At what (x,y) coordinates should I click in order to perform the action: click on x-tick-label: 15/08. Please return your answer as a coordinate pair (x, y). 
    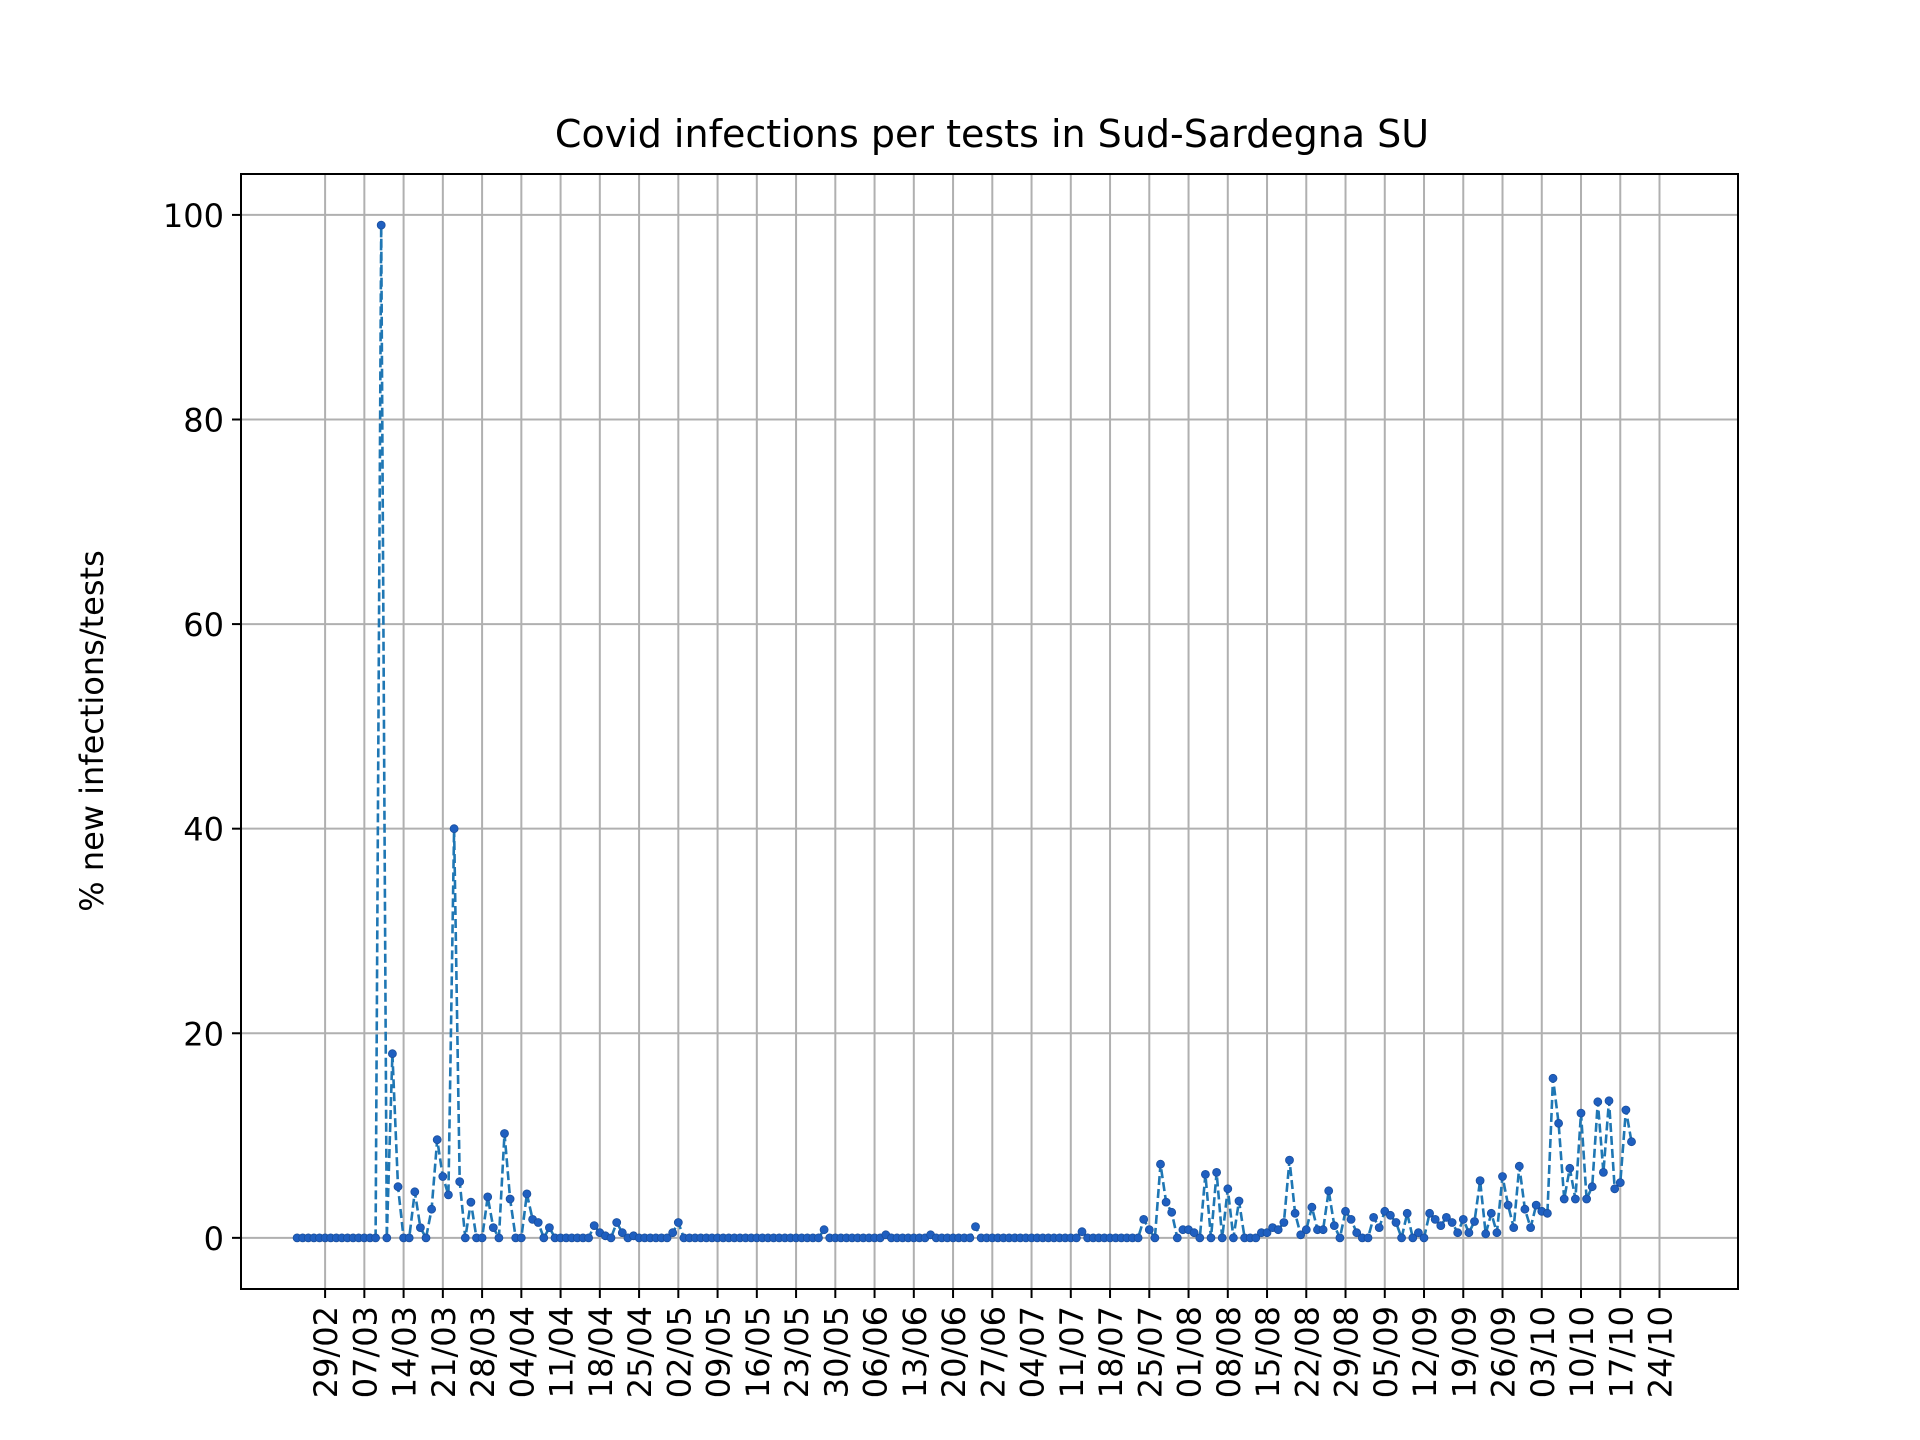
    Looking at the image, I should click on (1268, 1352).